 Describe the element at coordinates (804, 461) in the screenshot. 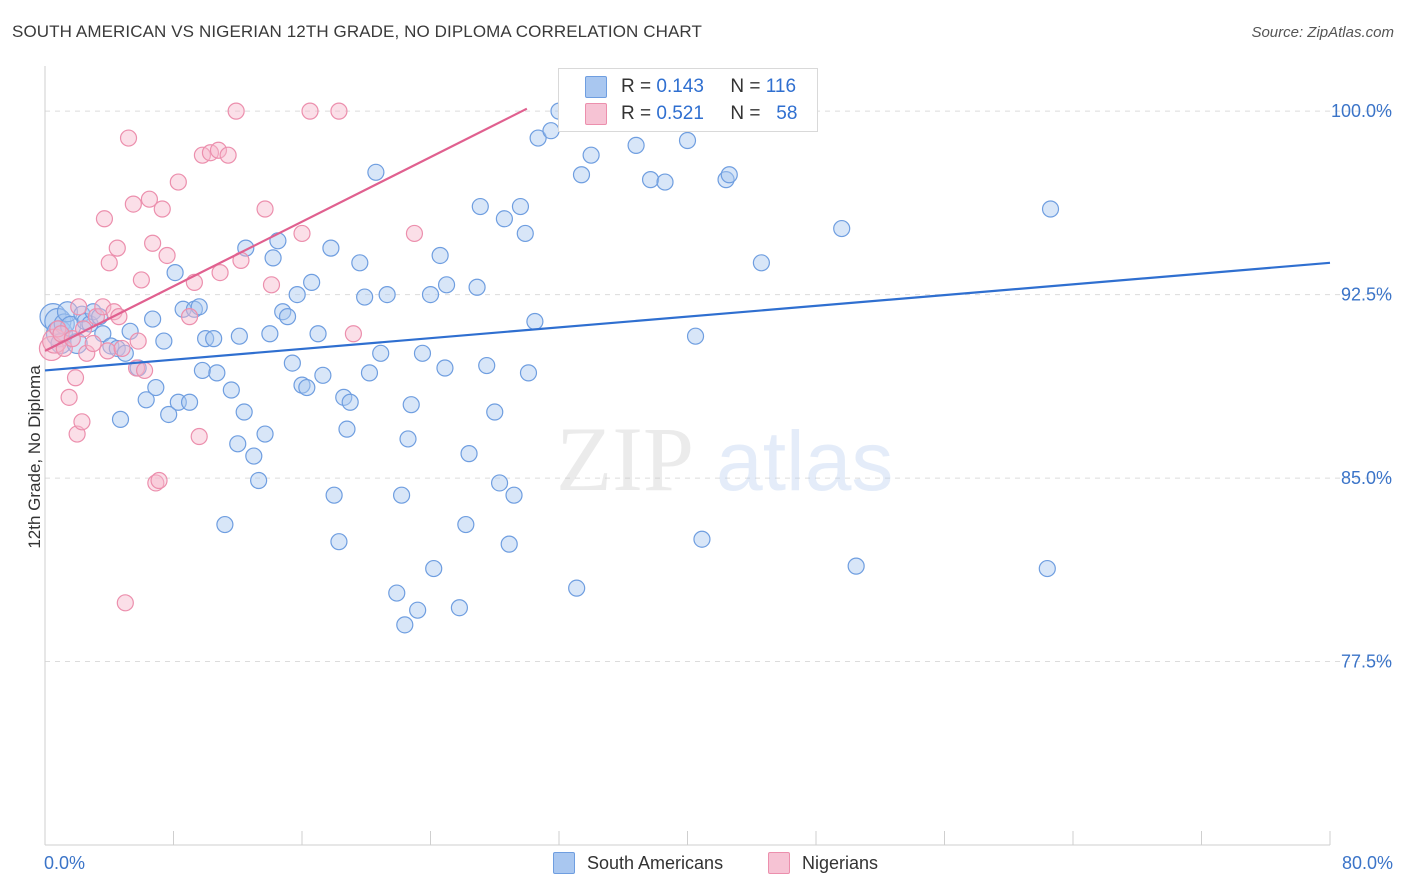

I see `watermark-atlas: atlas` at that location.